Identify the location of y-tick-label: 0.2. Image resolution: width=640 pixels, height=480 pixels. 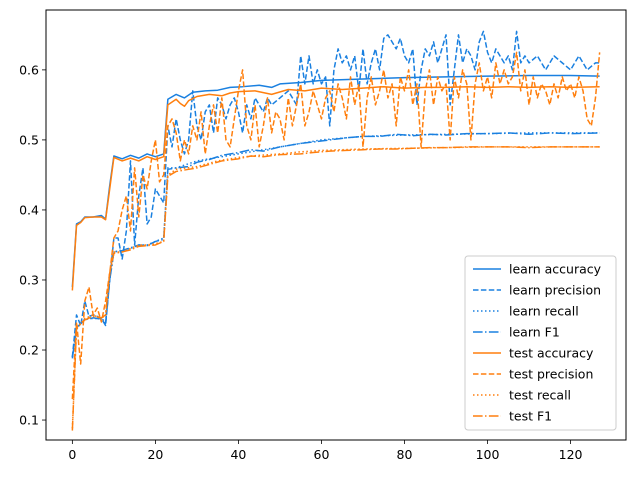
(29, 350).